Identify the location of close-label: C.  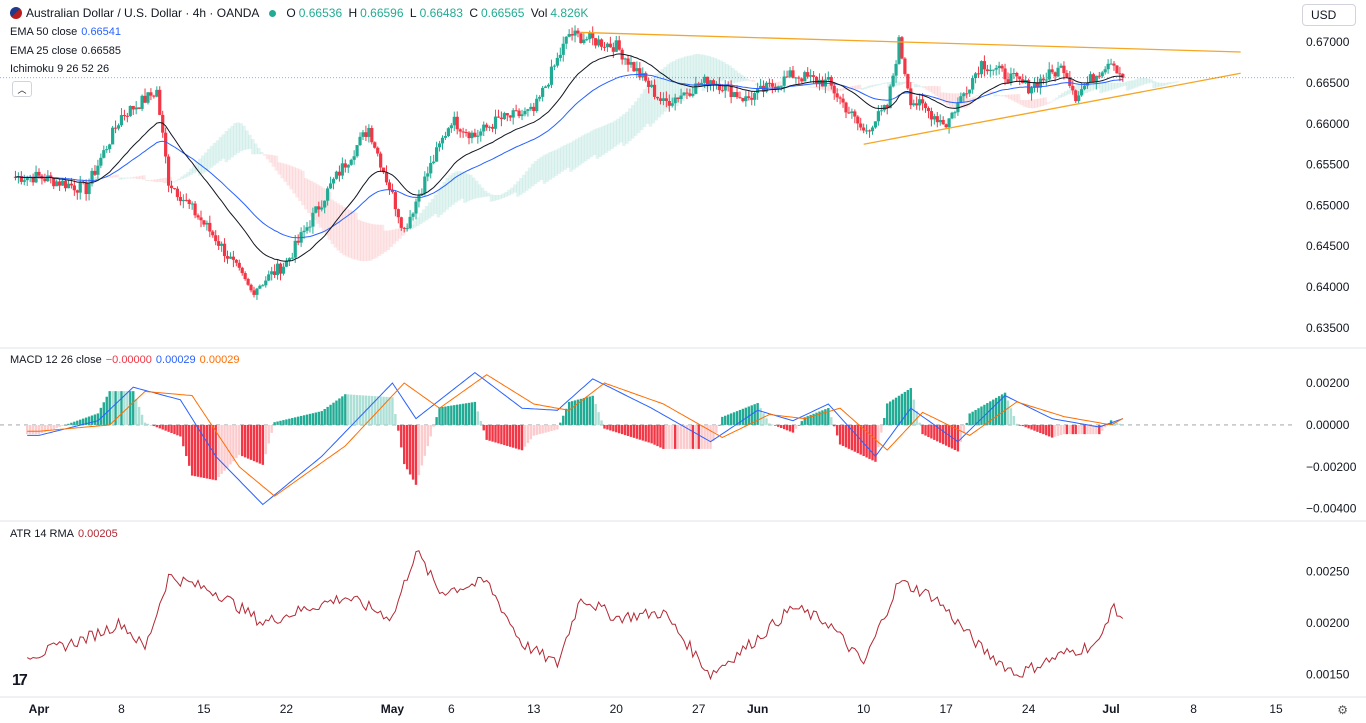
(473, 13).